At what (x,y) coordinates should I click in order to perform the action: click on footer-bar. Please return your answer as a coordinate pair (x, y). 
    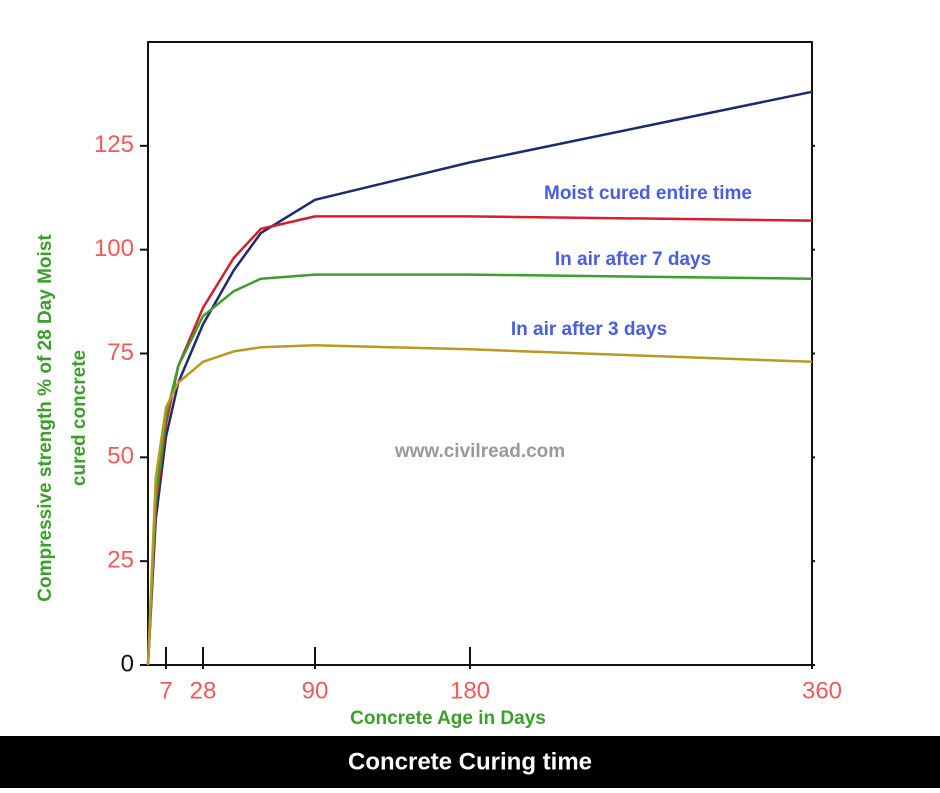
    Looking at the image, I should click on (470, 762).